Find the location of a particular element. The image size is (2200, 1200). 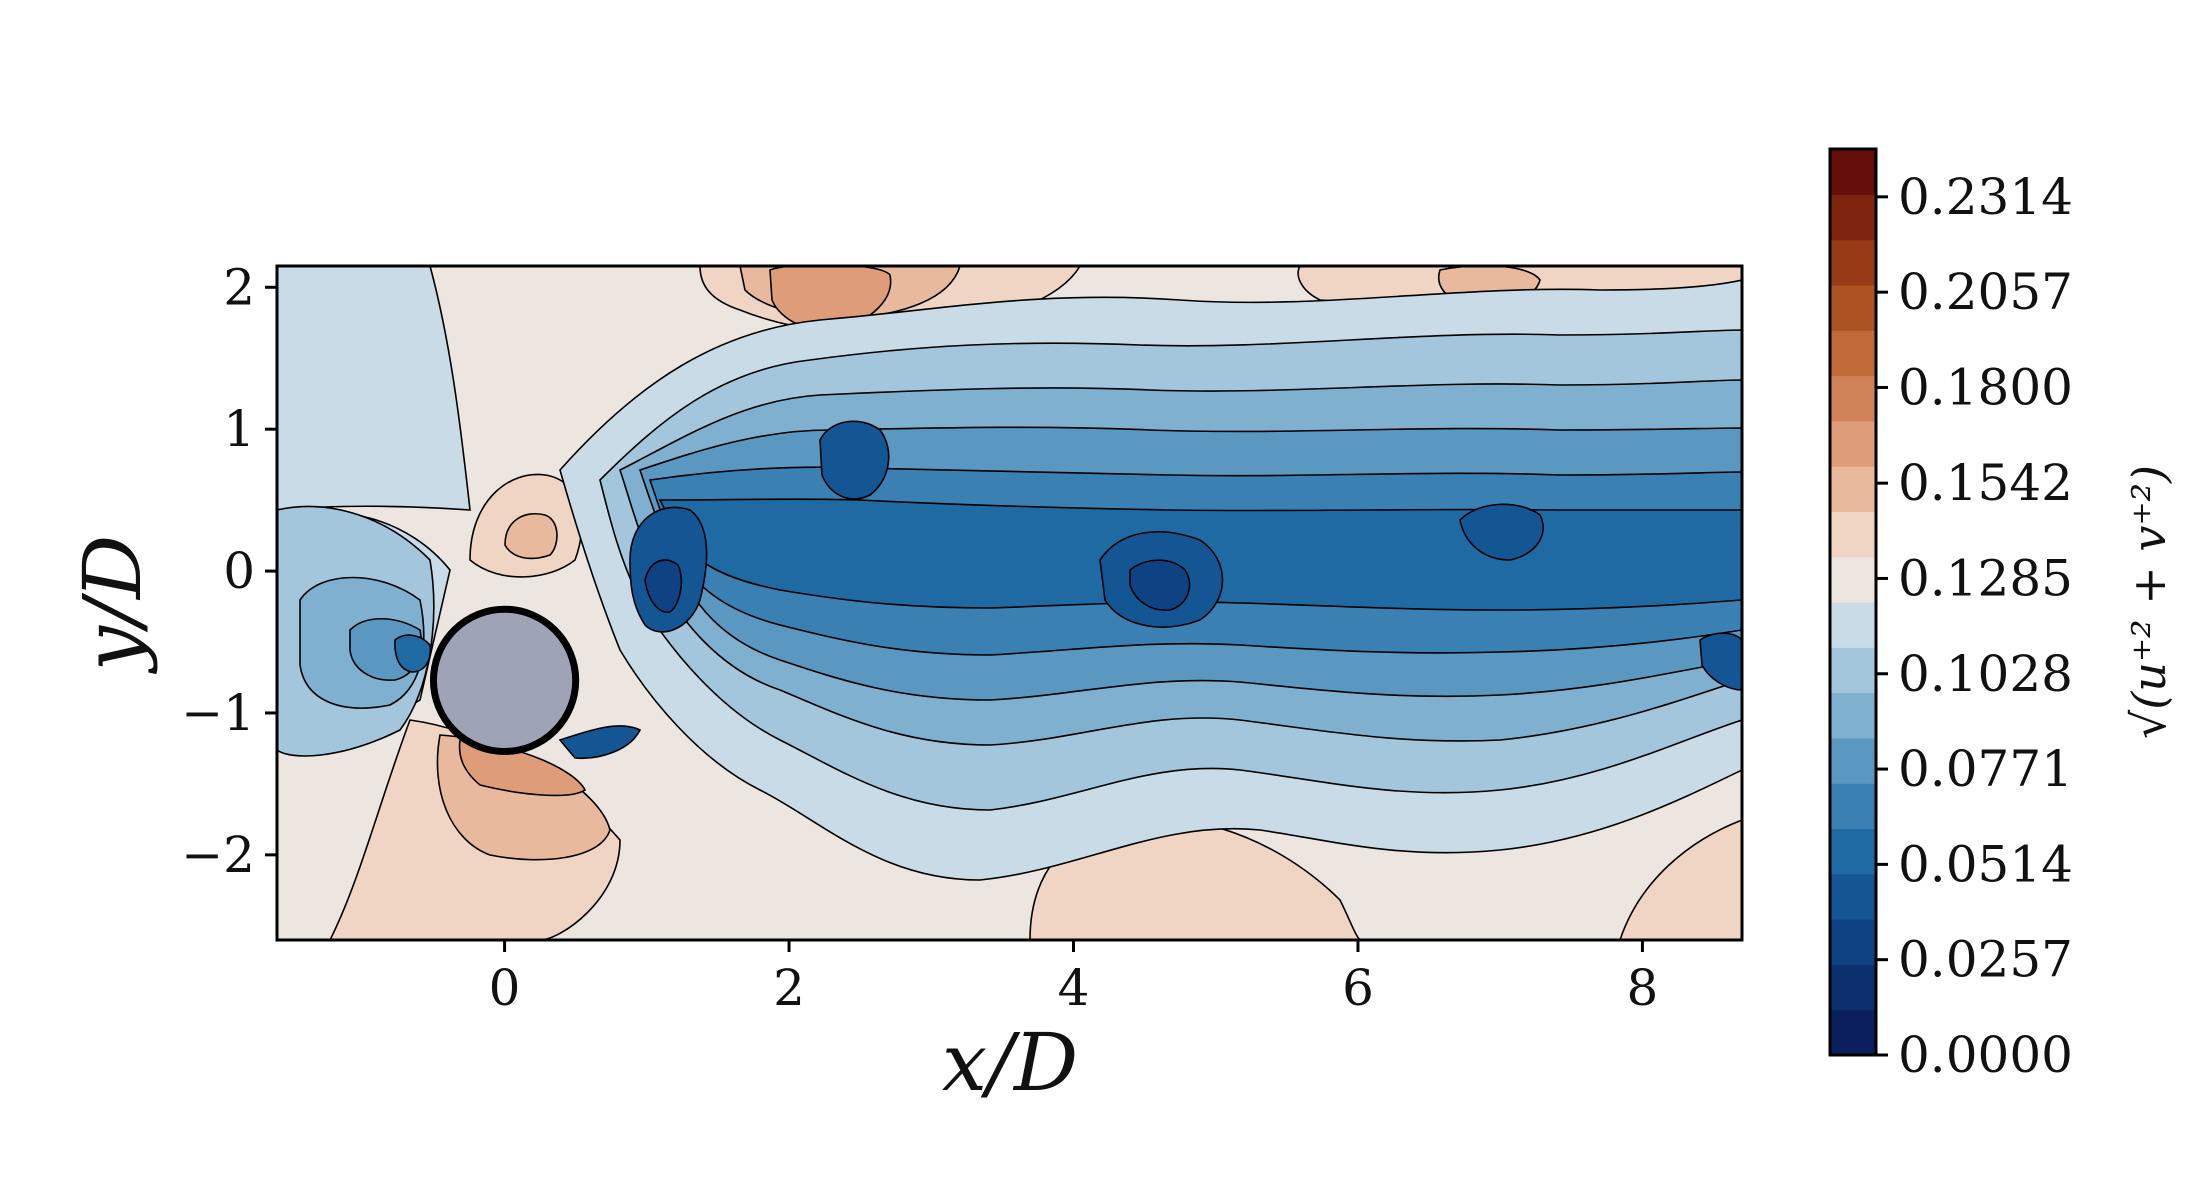

colorbar-tick-label: 0.1285 is located at coordinates (1985, 578).